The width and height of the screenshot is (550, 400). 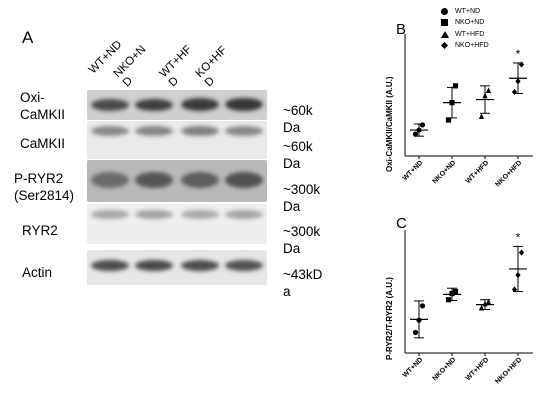 I want to click on blot-ryr2, so click(x=177, y=224).